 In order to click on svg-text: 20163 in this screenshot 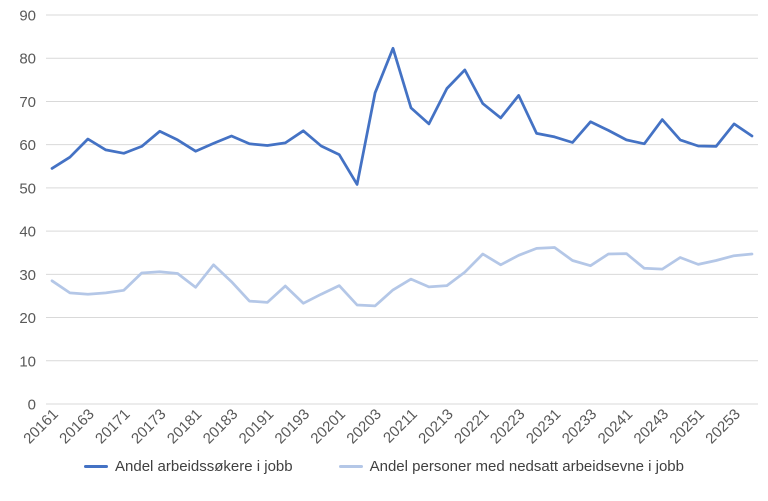, I will do `click(77, 427)`.